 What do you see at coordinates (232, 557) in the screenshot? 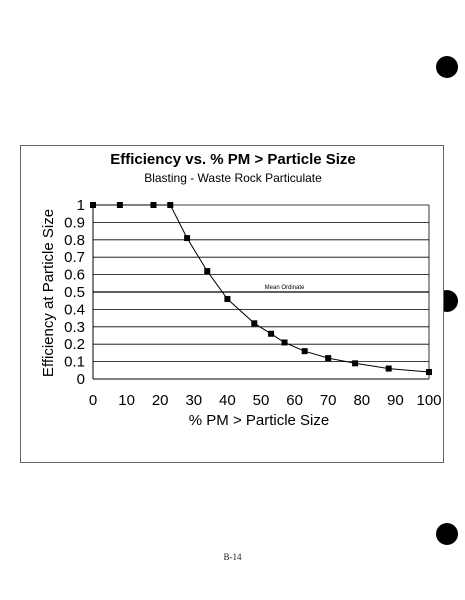
I see `page-number: B-14` at bounding box center [232, 557].